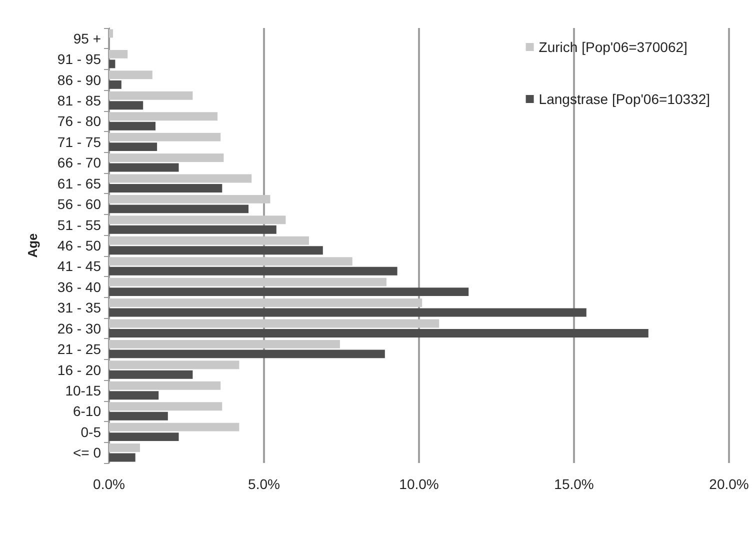  I want to click on y-tick-label: <= 0, so click(87, 452).